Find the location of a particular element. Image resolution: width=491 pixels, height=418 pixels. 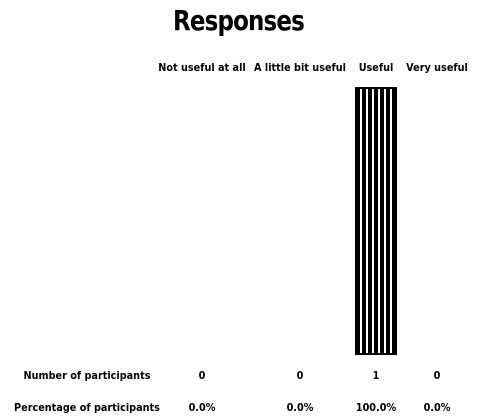

count-little-useful: 0 is located at coordinates (300, 375).